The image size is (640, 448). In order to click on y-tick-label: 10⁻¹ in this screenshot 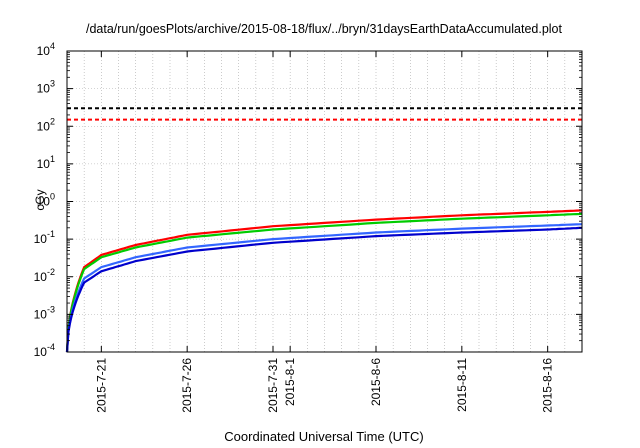, I will do `click(44, 237)`.